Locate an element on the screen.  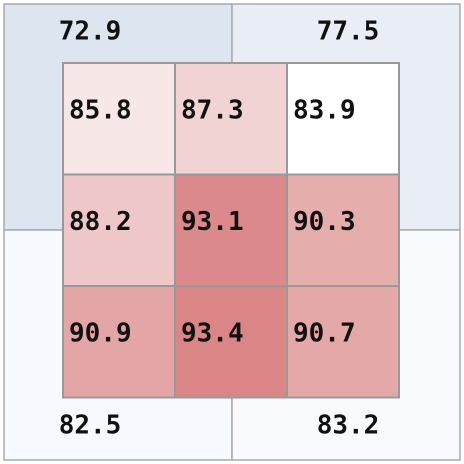
inner-value: 90.7 is located at coordinates (324, 334).